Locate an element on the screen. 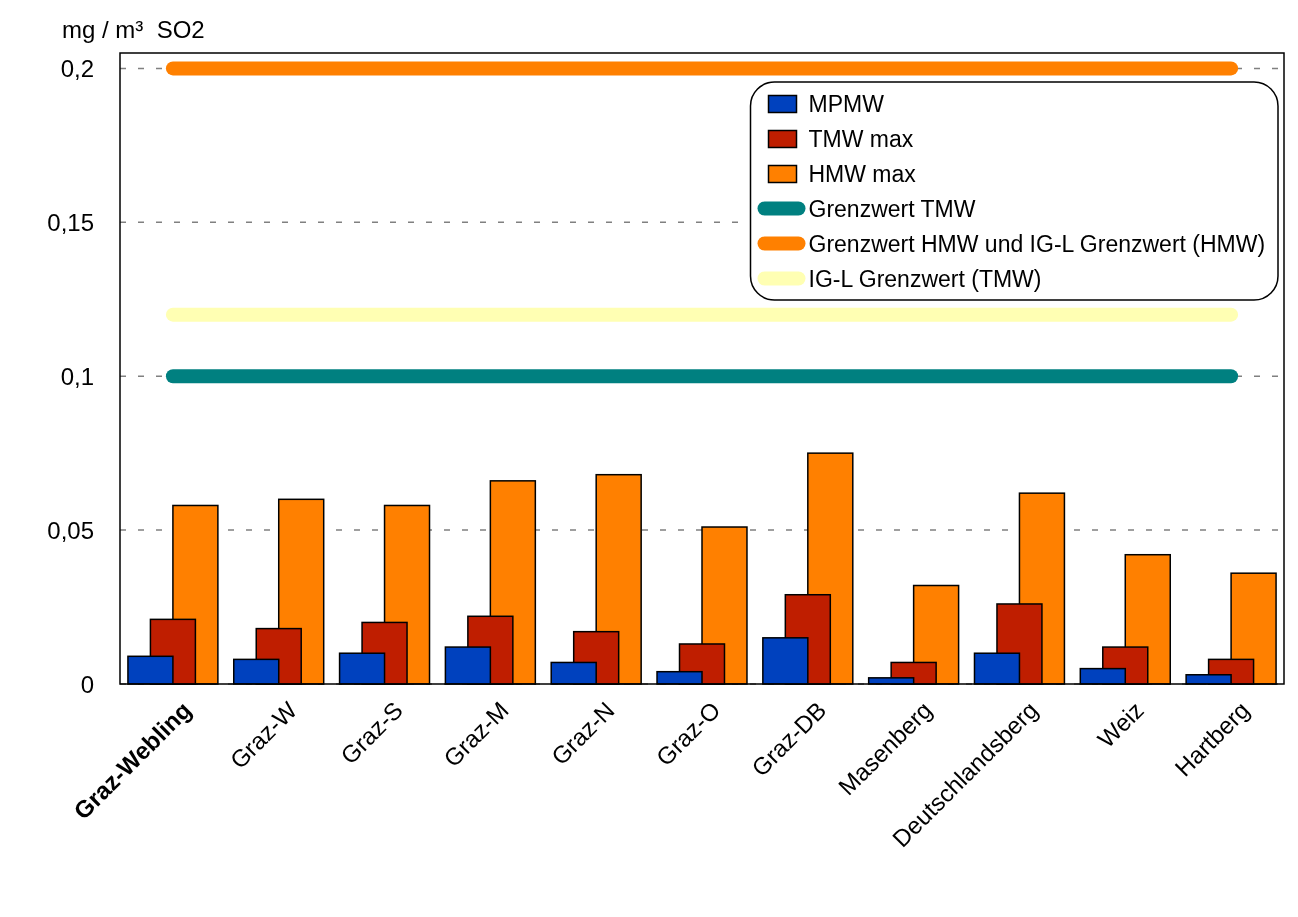 Image resolution: width=1298 pixels, height=917 pixels. legend-label: Grenzwert TMW is located at coordinates (892, 208).